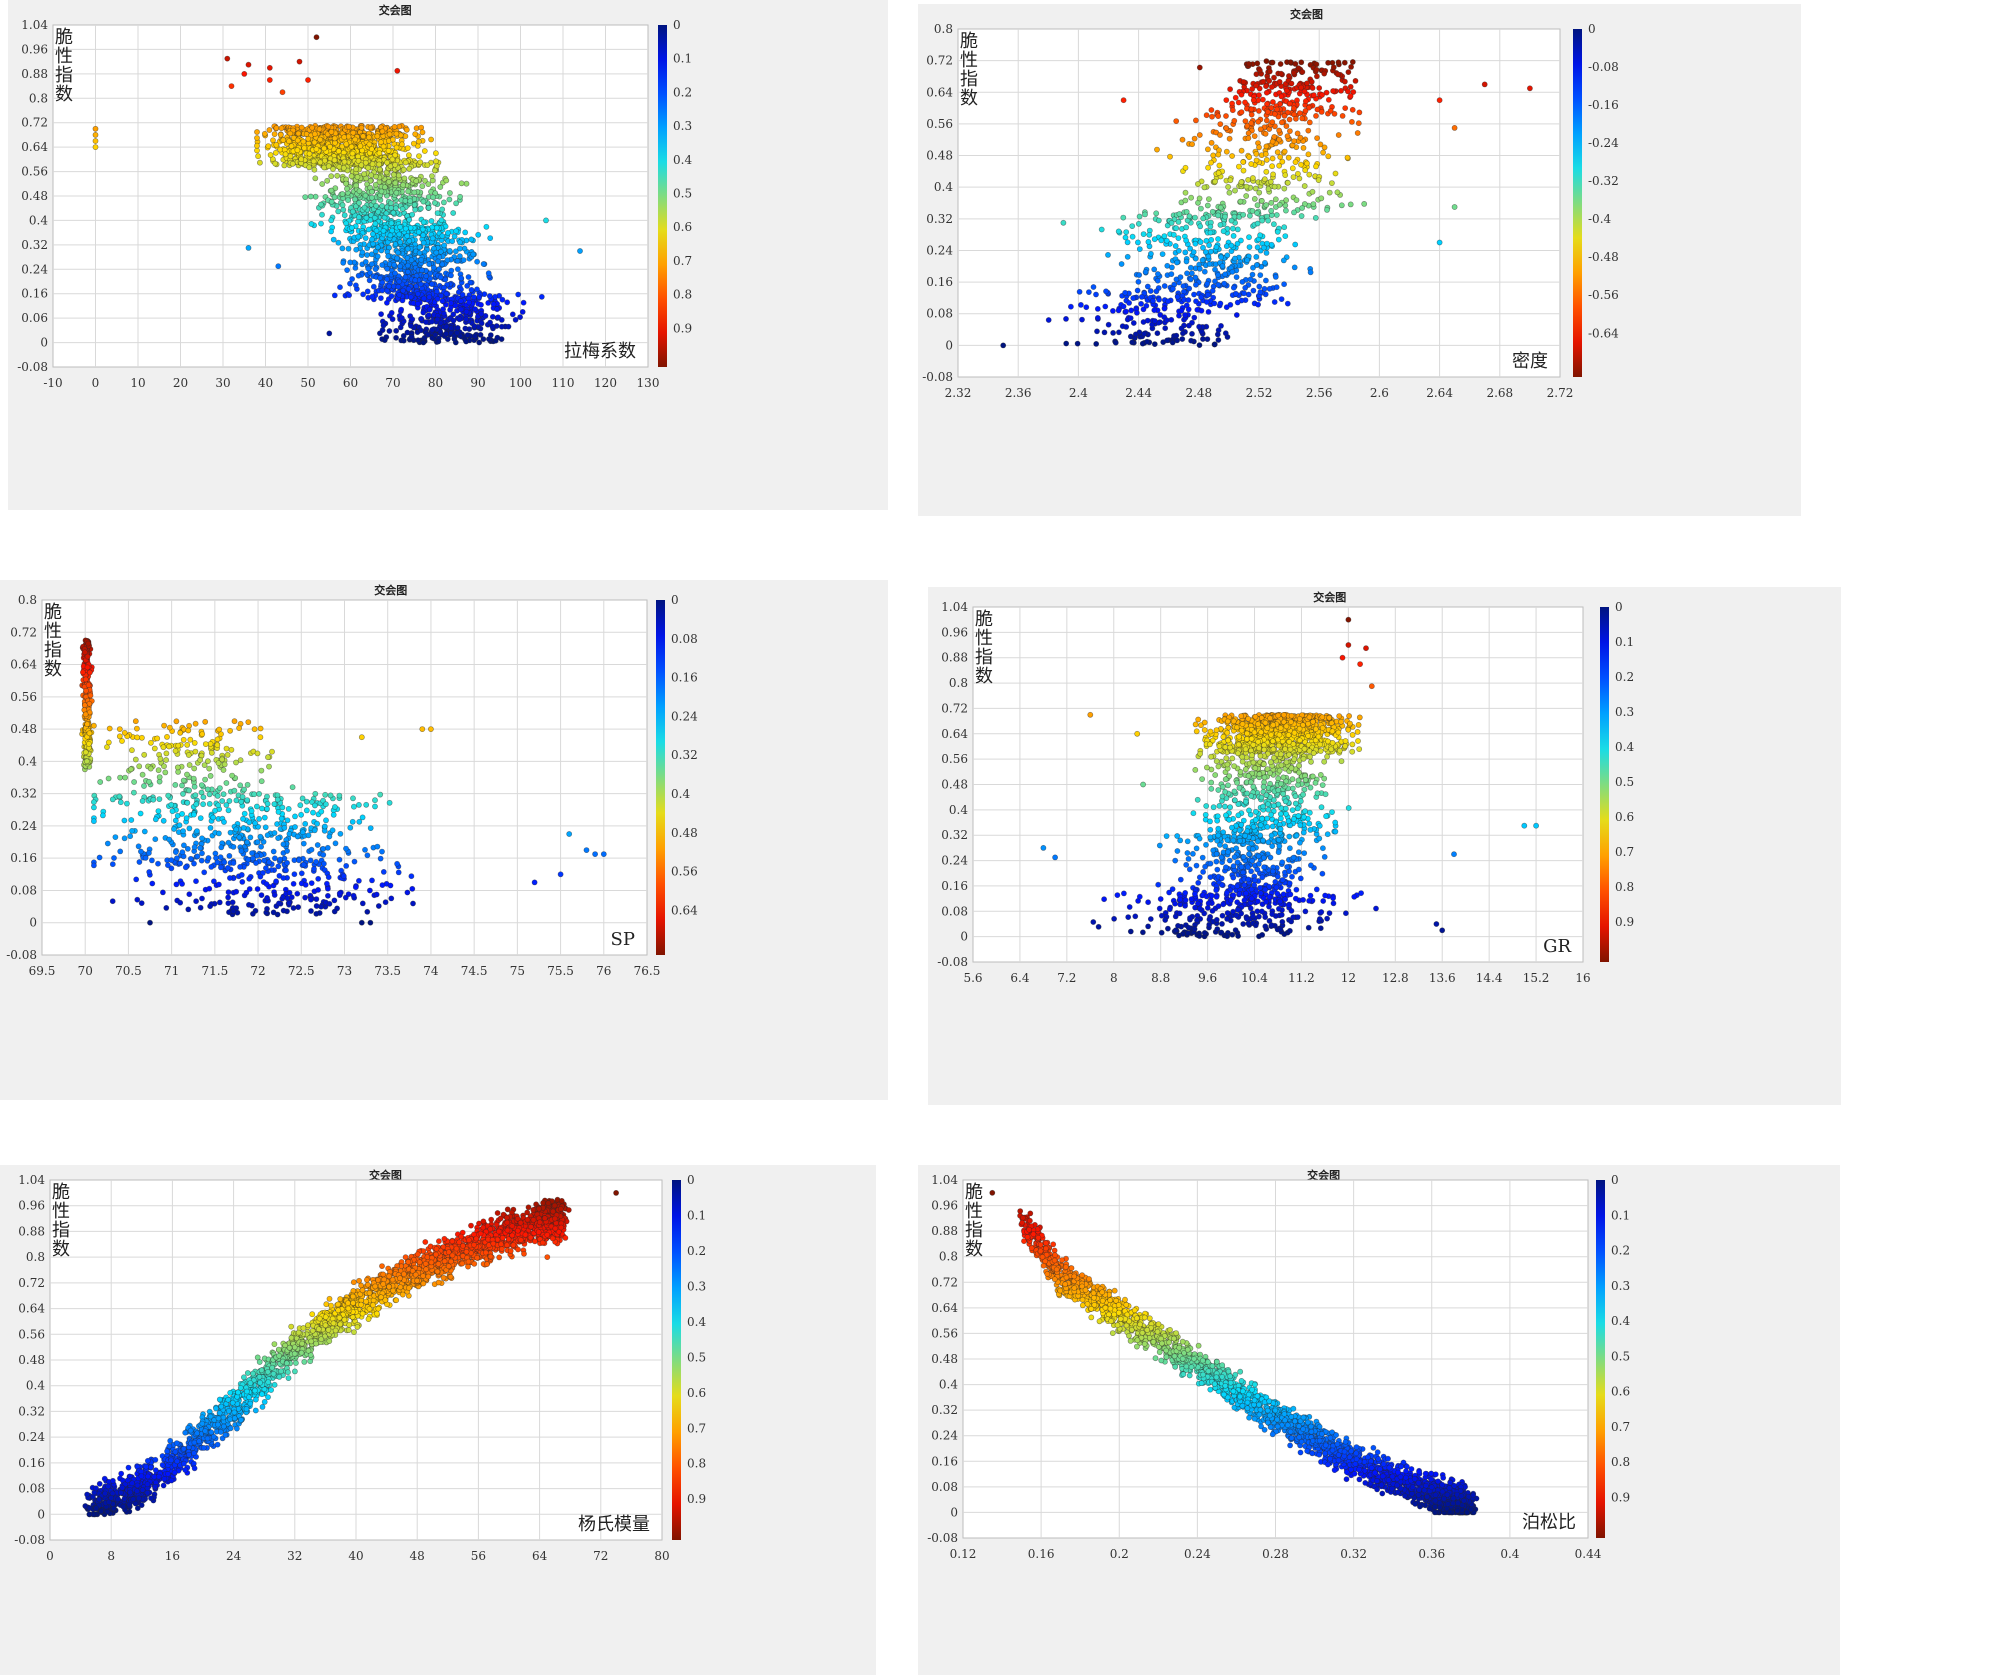  I want to click on y-tick-label: 0.4, so click(943, 187).